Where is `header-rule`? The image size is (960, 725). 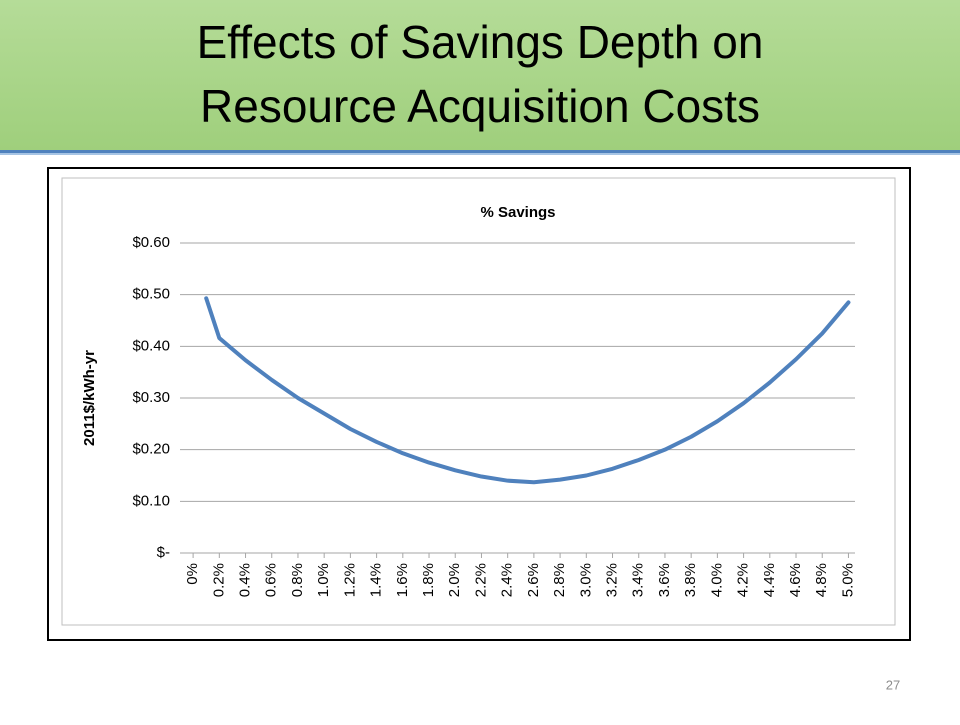 header-rule is located at coordinates (480, 151).